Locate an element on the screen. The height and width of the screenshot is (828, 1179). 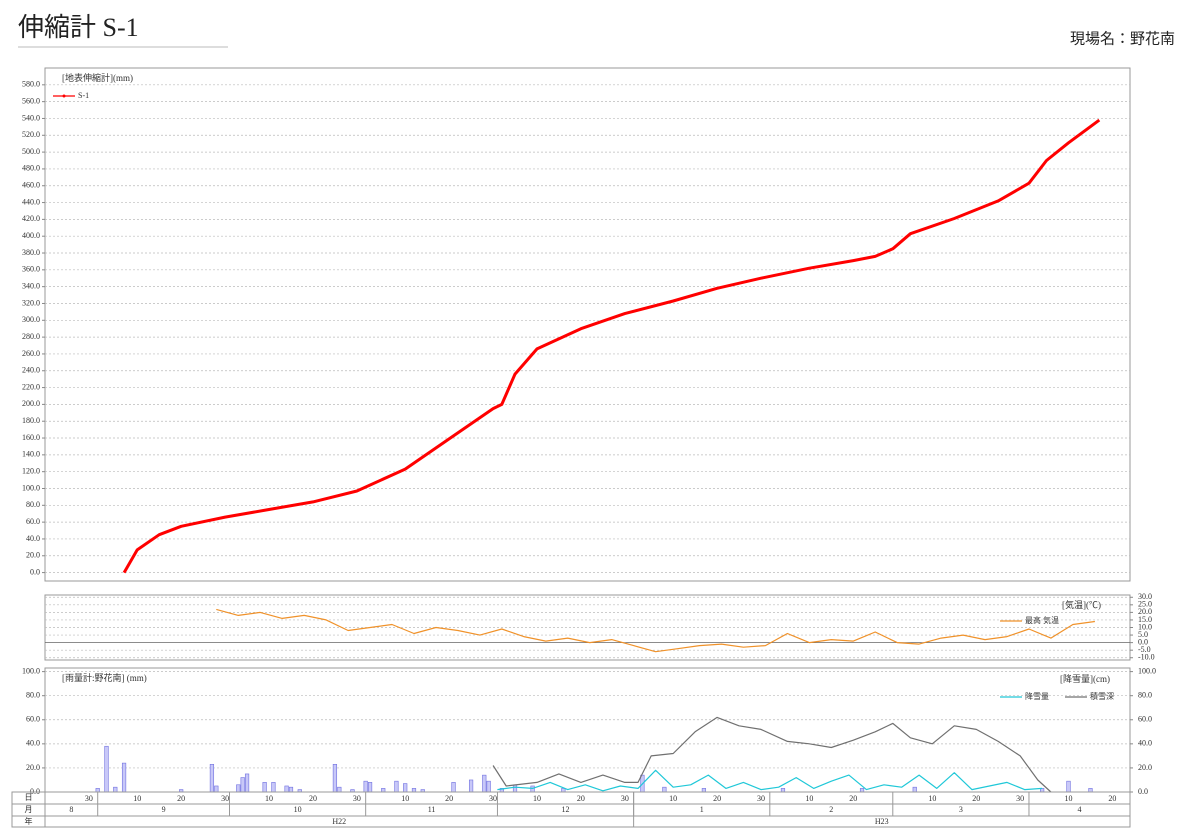
y-tick-label: 160.0 is located at coordinates (31, 437).